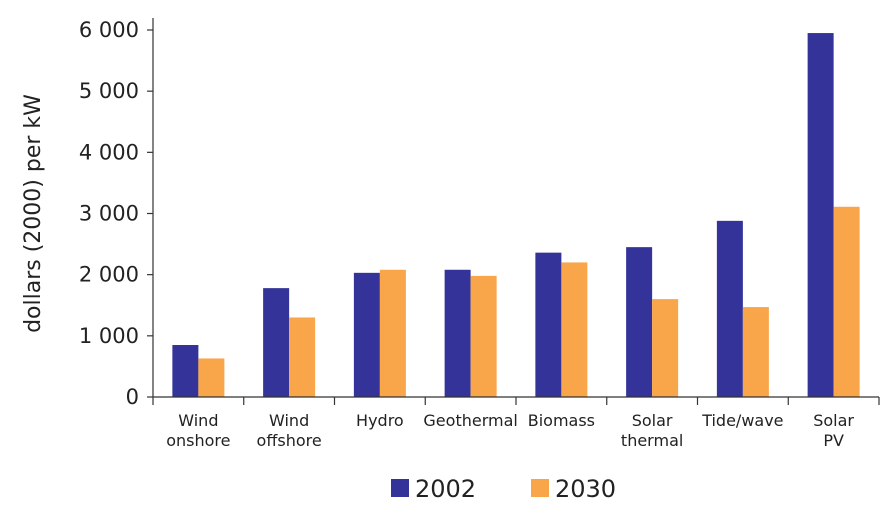 This screenshot has height=509, width=887. What do you see at coordinates (833, 440) in the screenshot?
I see `x-category-label: PV` at bounding box center [833, 440].